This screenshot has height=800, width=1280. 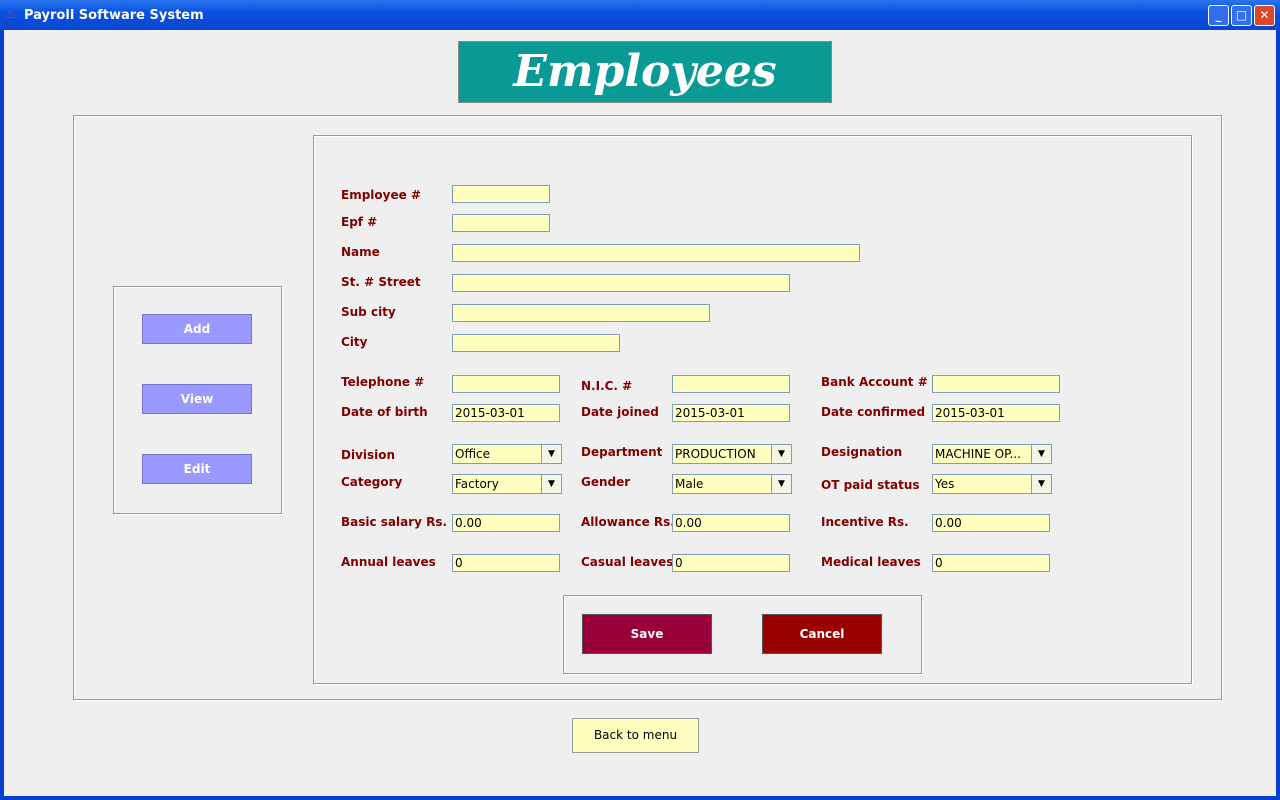 I want to click on action-panel, so click(x=742, y=634).